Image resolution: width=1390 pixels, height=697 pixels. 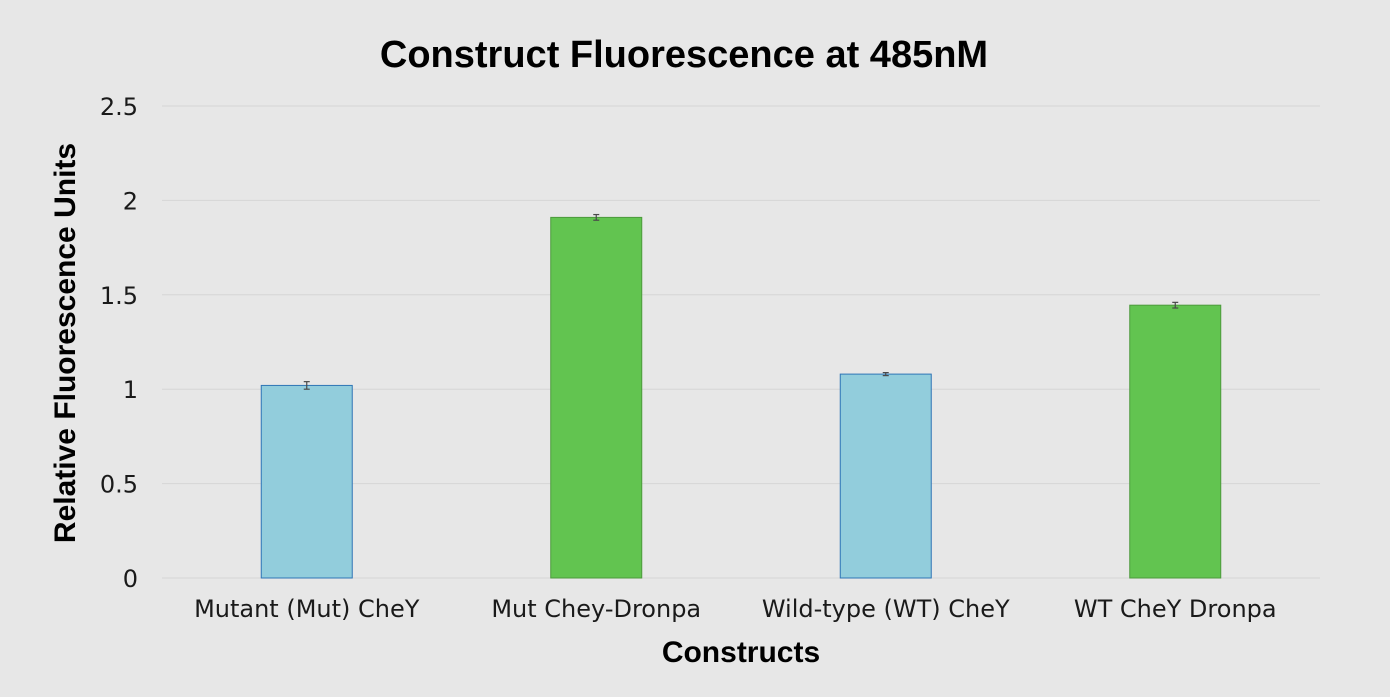 I want to click on y-axis-label: Relative Fluorescence Units, so click(x=65, y=343).